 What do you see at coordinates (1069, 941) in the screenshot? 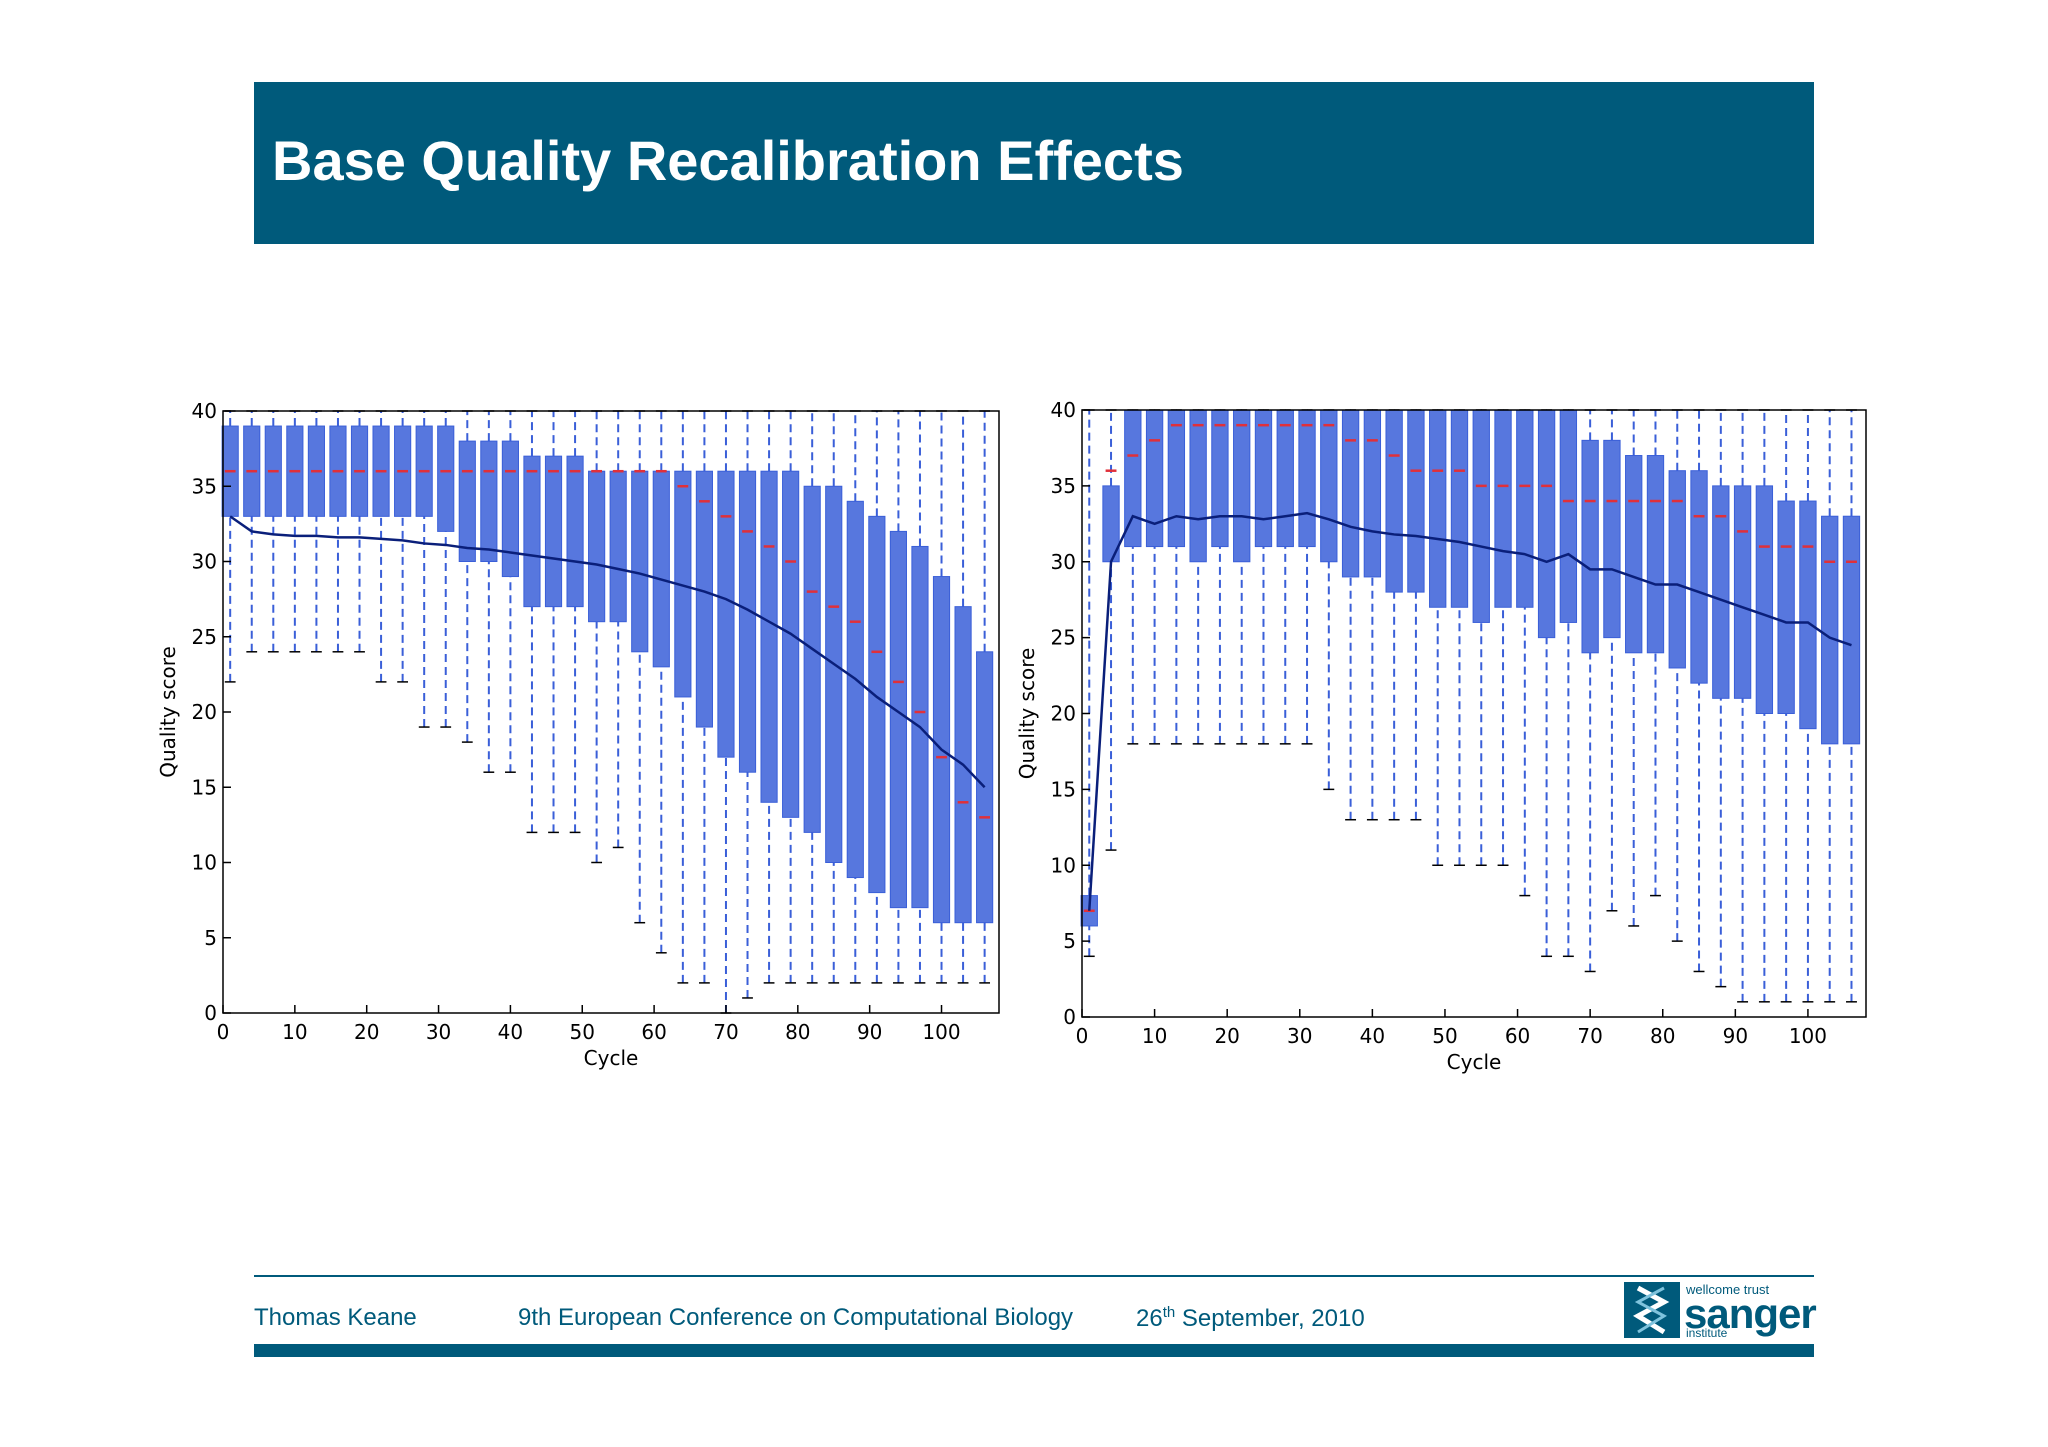
I see `y-tick-label: 5` at bounding box center [1069, 941].